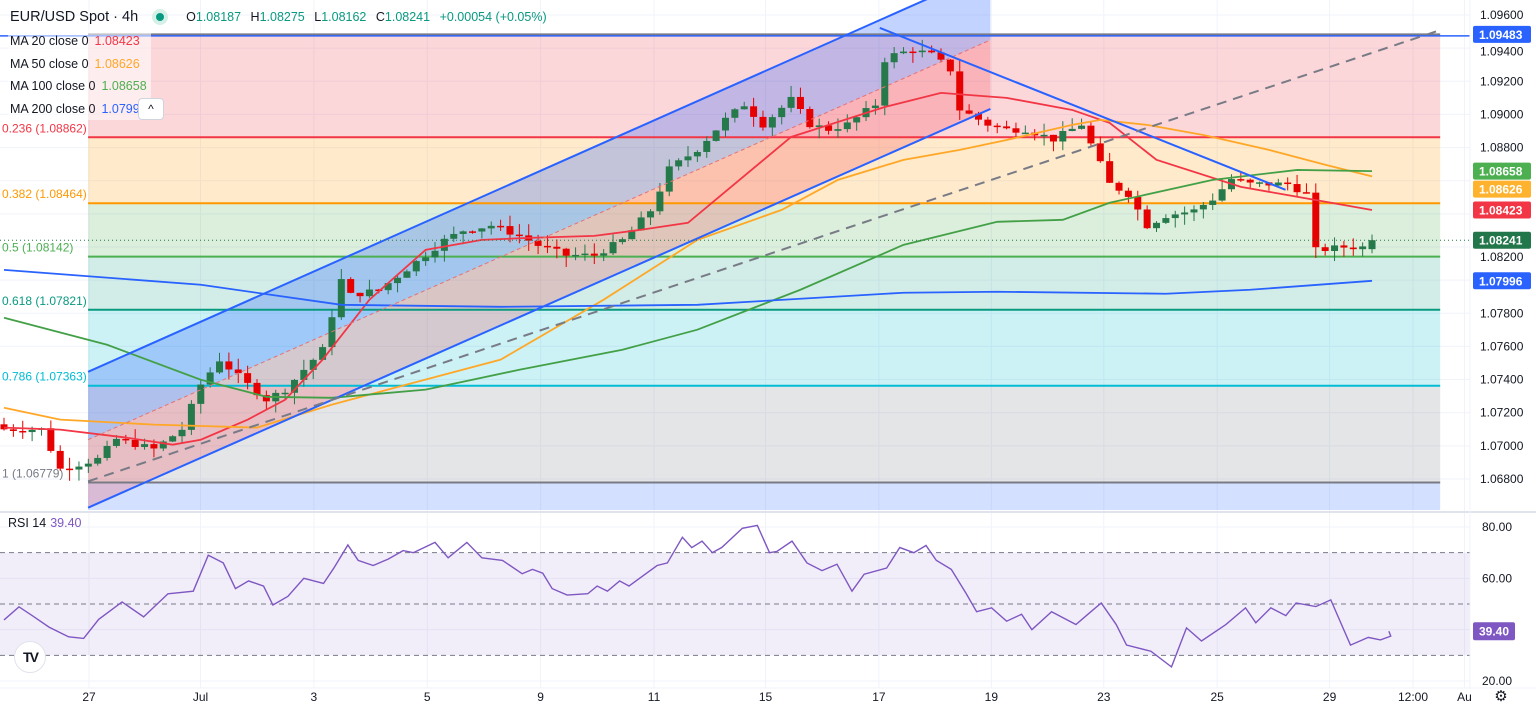 The width and height of the screenshot is (1536, 712). What do you see at coordinates (30, 657) in the screenshot?
I see `tradingview-logo-icon: TV` at bounding box center [30, 657].